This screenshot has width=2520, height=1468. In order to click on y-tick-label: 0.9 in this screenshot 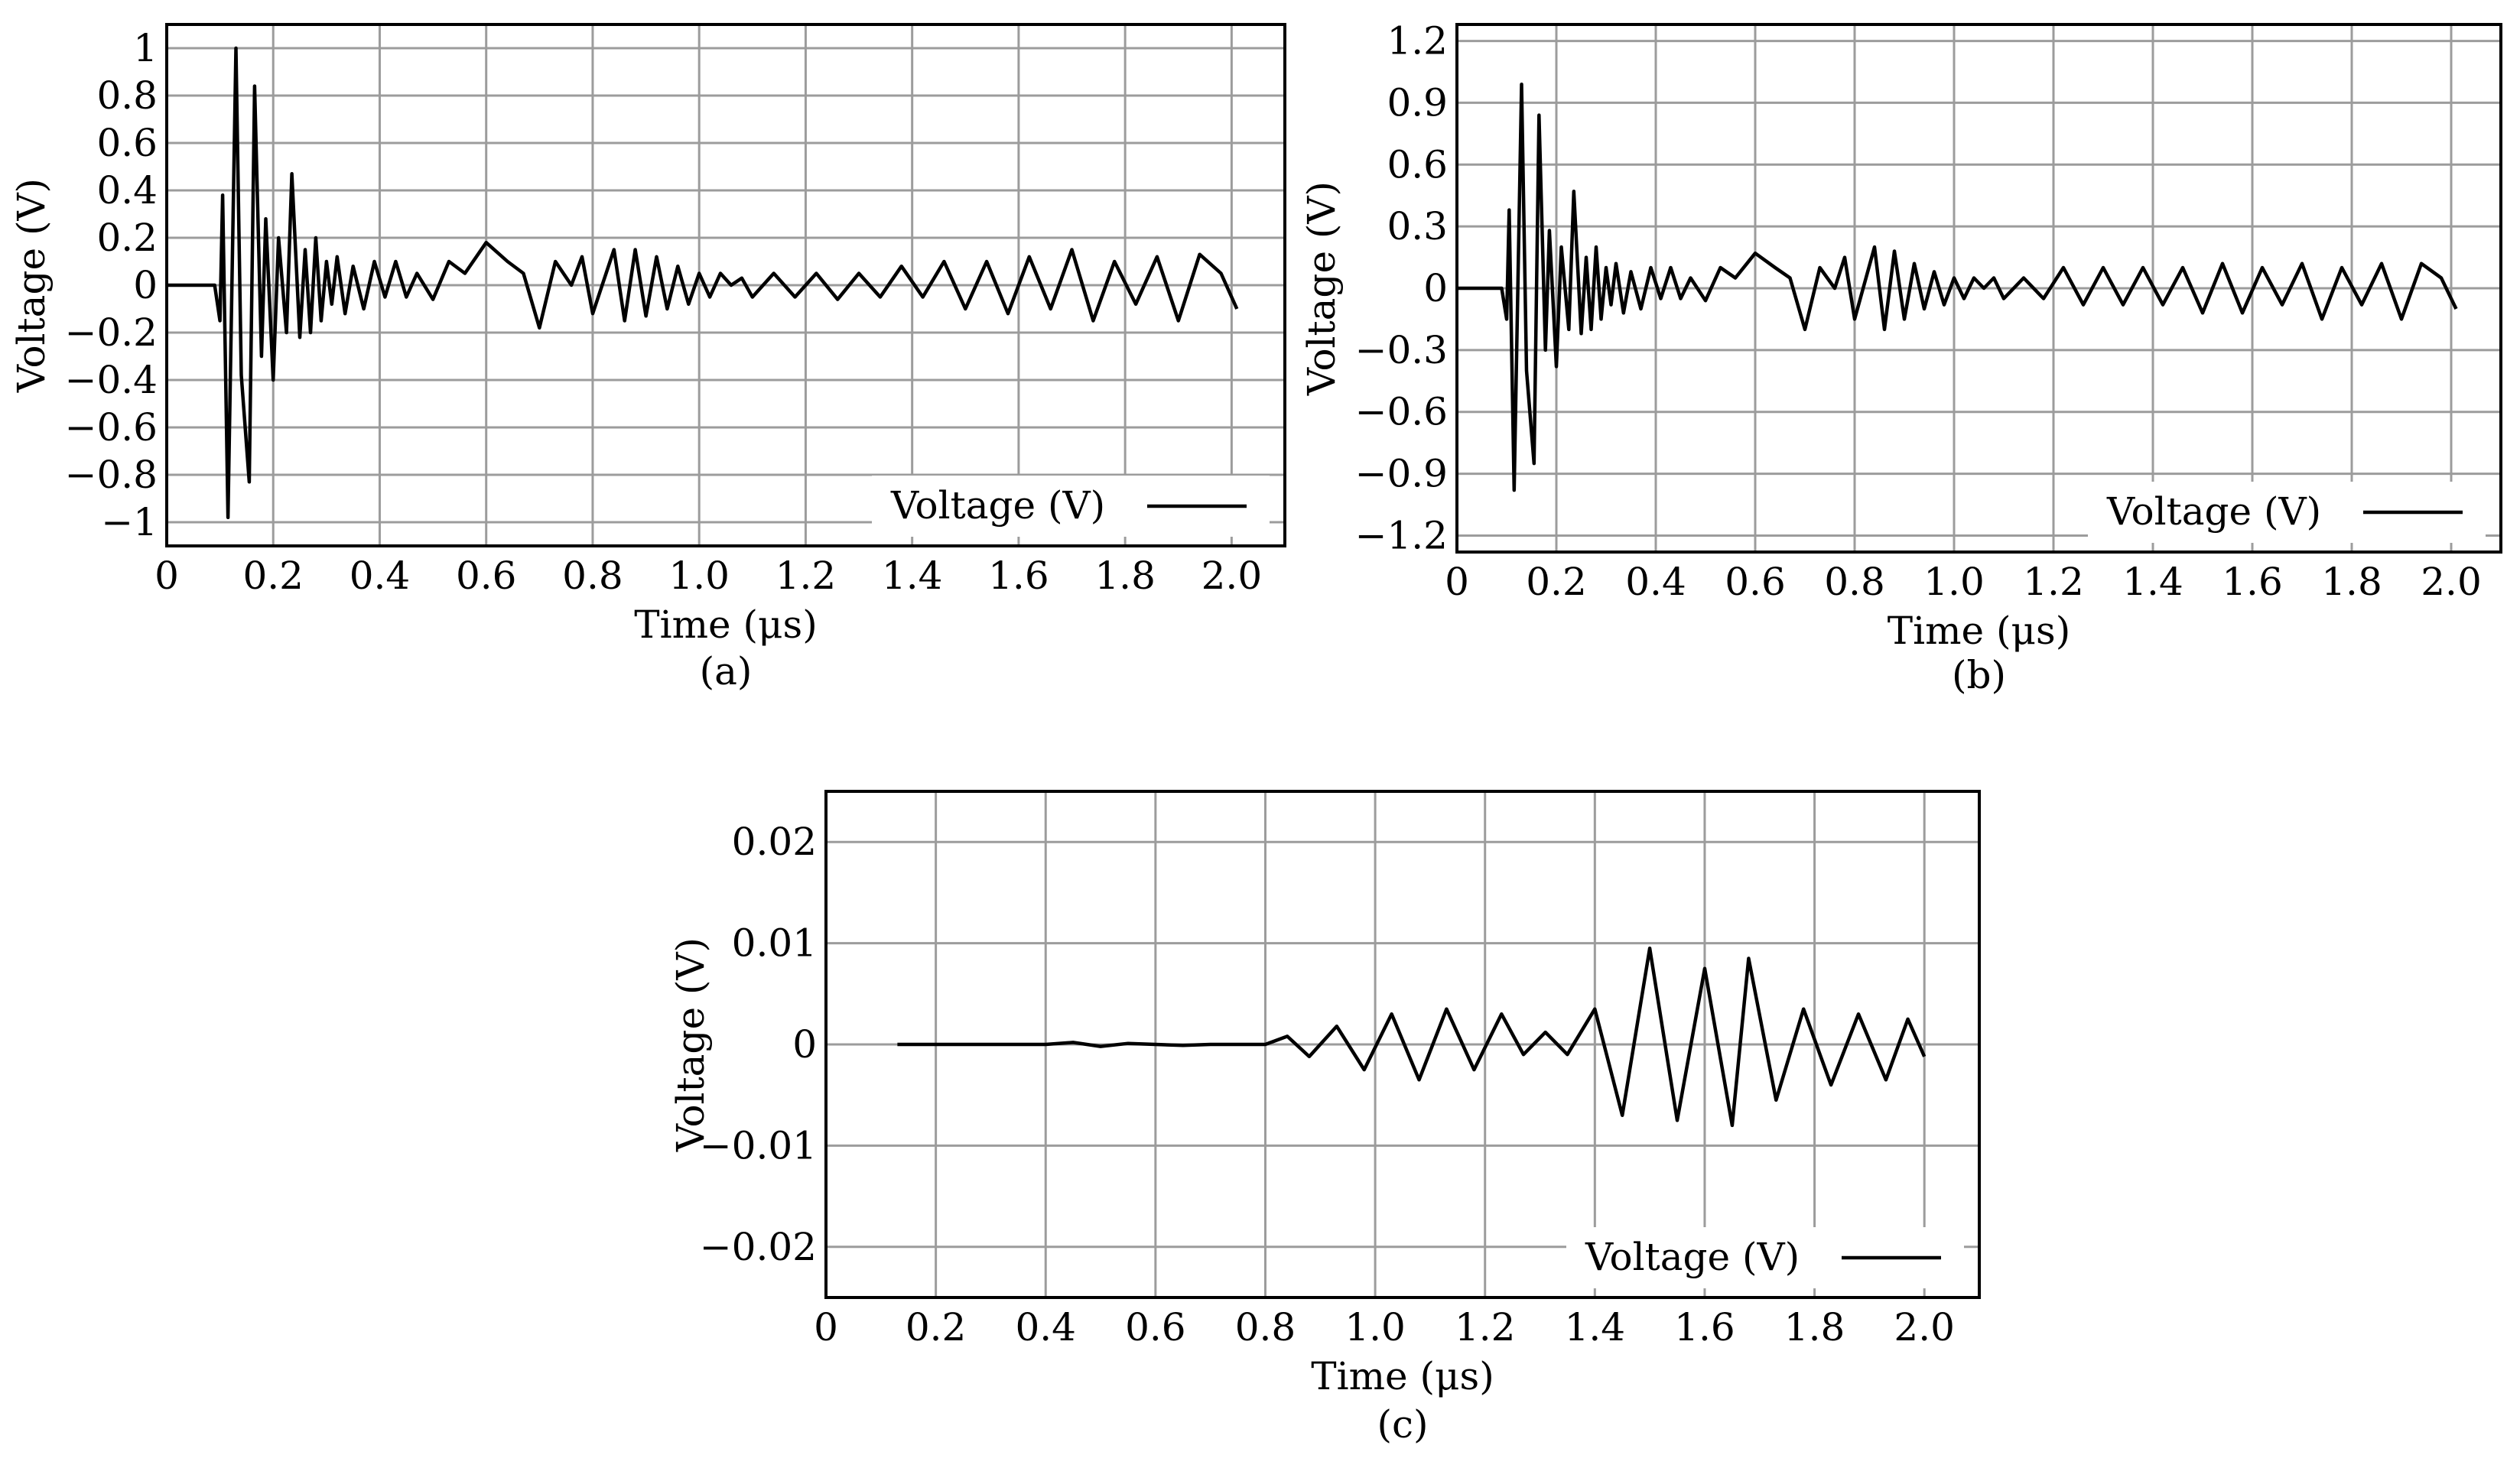, I will do `click(1417, 102)`.